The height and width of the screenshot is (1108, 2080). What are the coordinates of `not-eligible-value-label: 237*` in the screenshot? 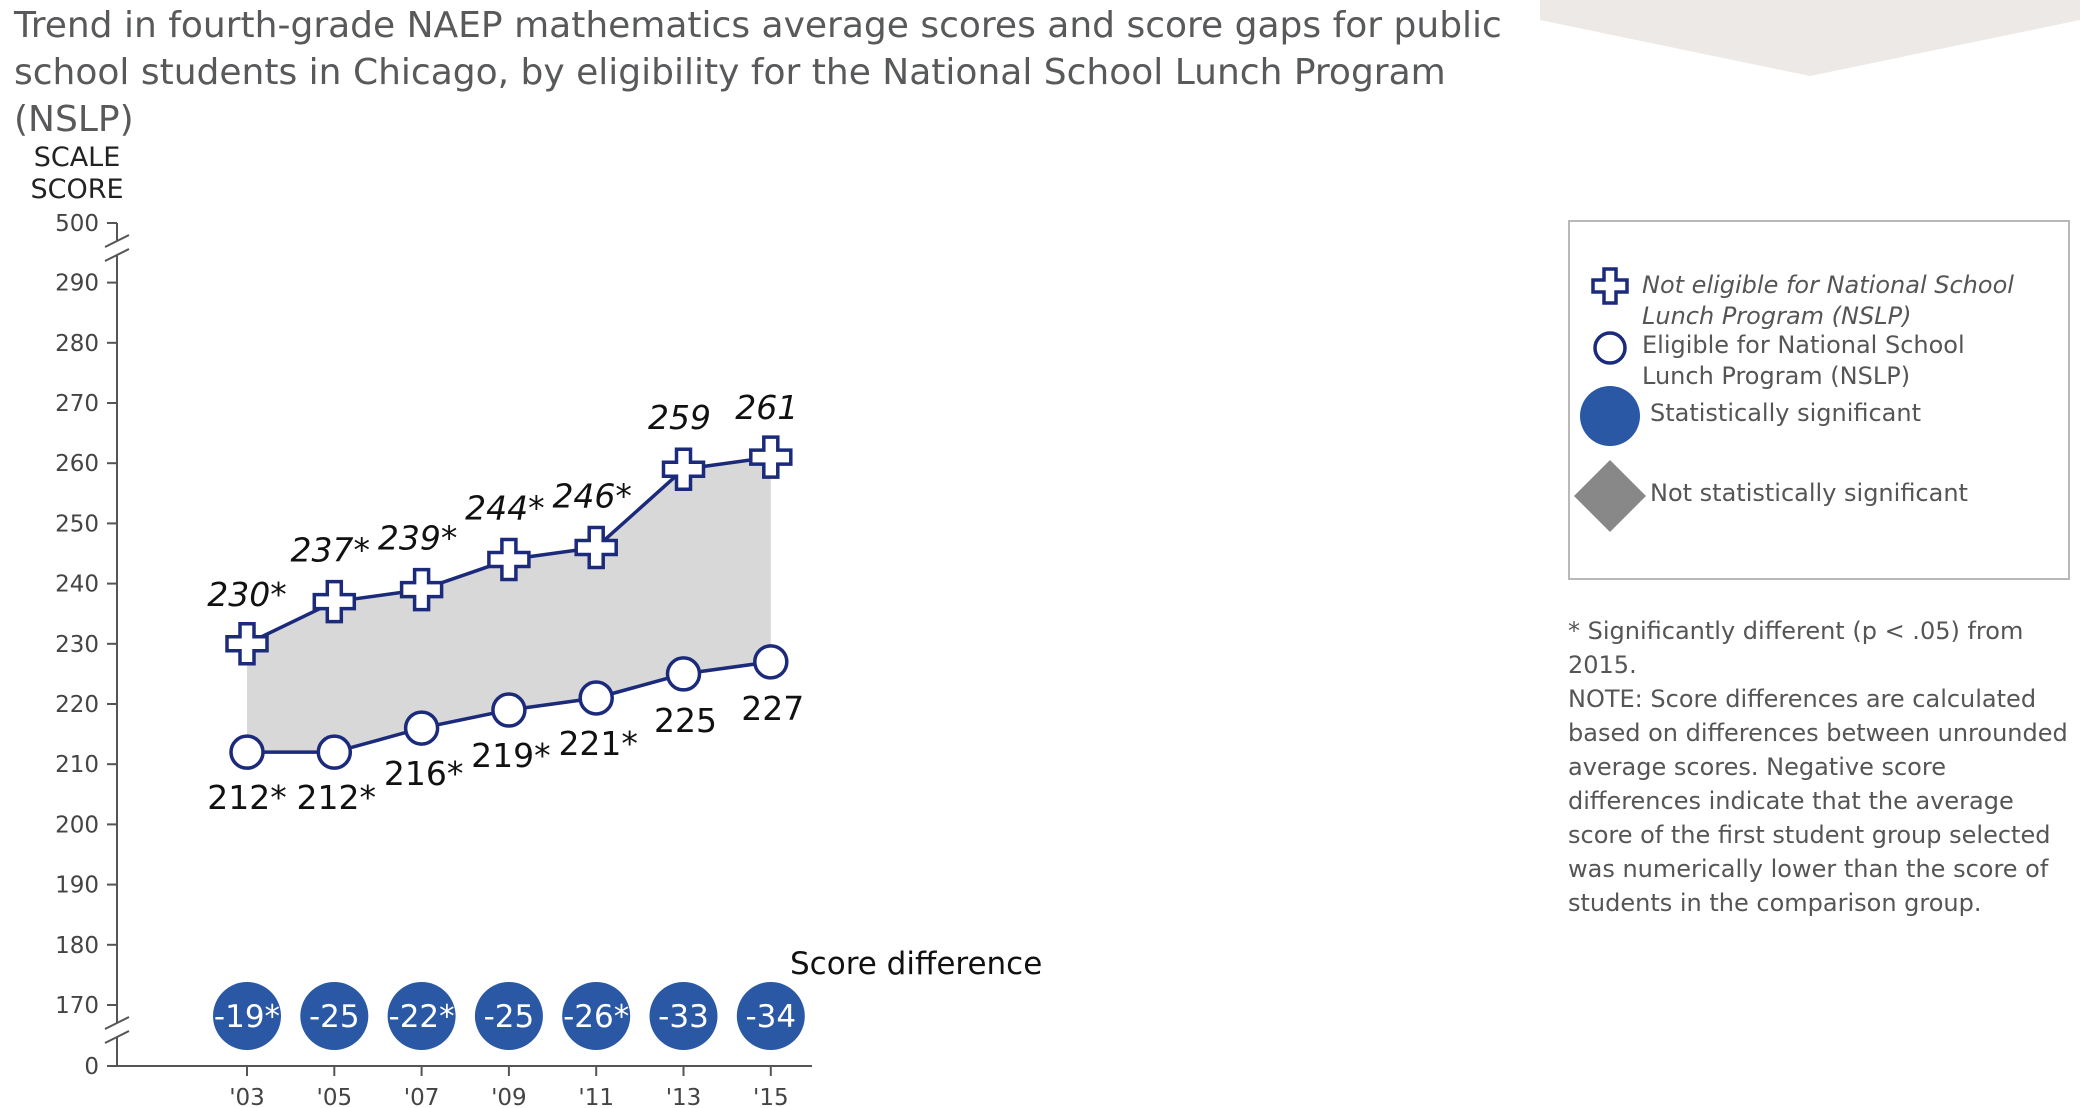 It's located at (331, 550).